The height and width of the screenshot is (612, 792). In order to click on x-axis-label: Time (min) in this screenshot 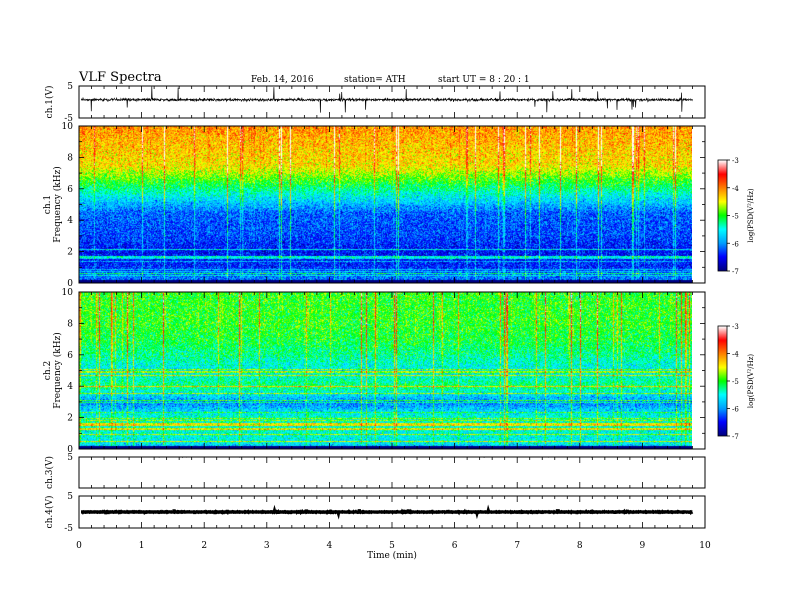, I will do `click(392, 555)`.